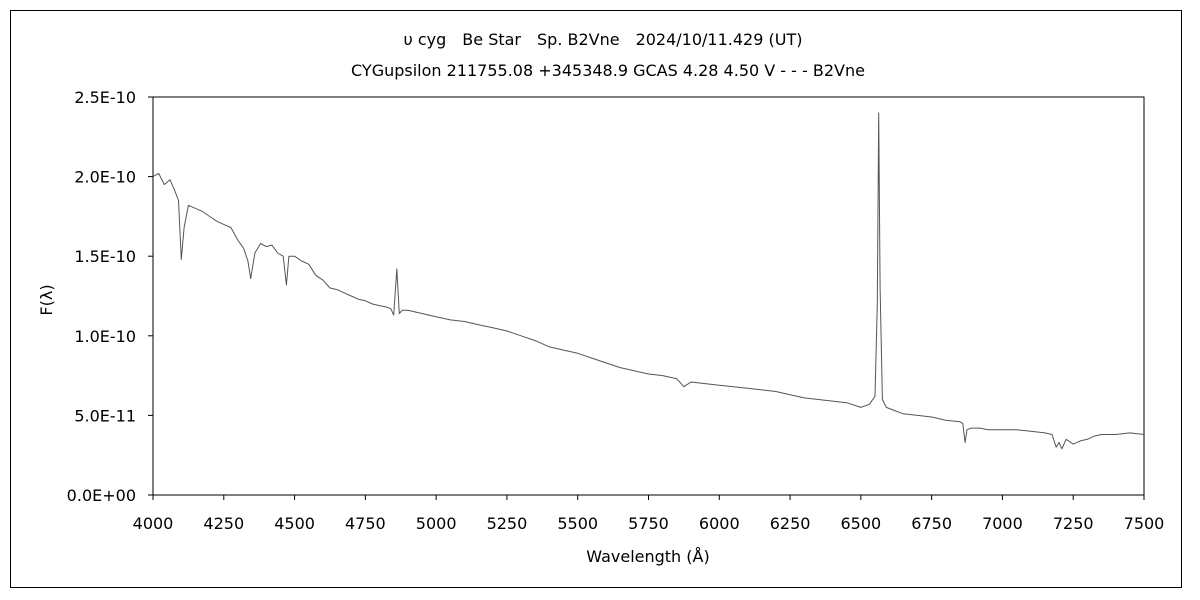 This screenshot has width=1200, height=600. What do you see at coordinates (507, 523) in the screenshot?
I see `x-tick-label: 5250` at bounding box center [507, 523].